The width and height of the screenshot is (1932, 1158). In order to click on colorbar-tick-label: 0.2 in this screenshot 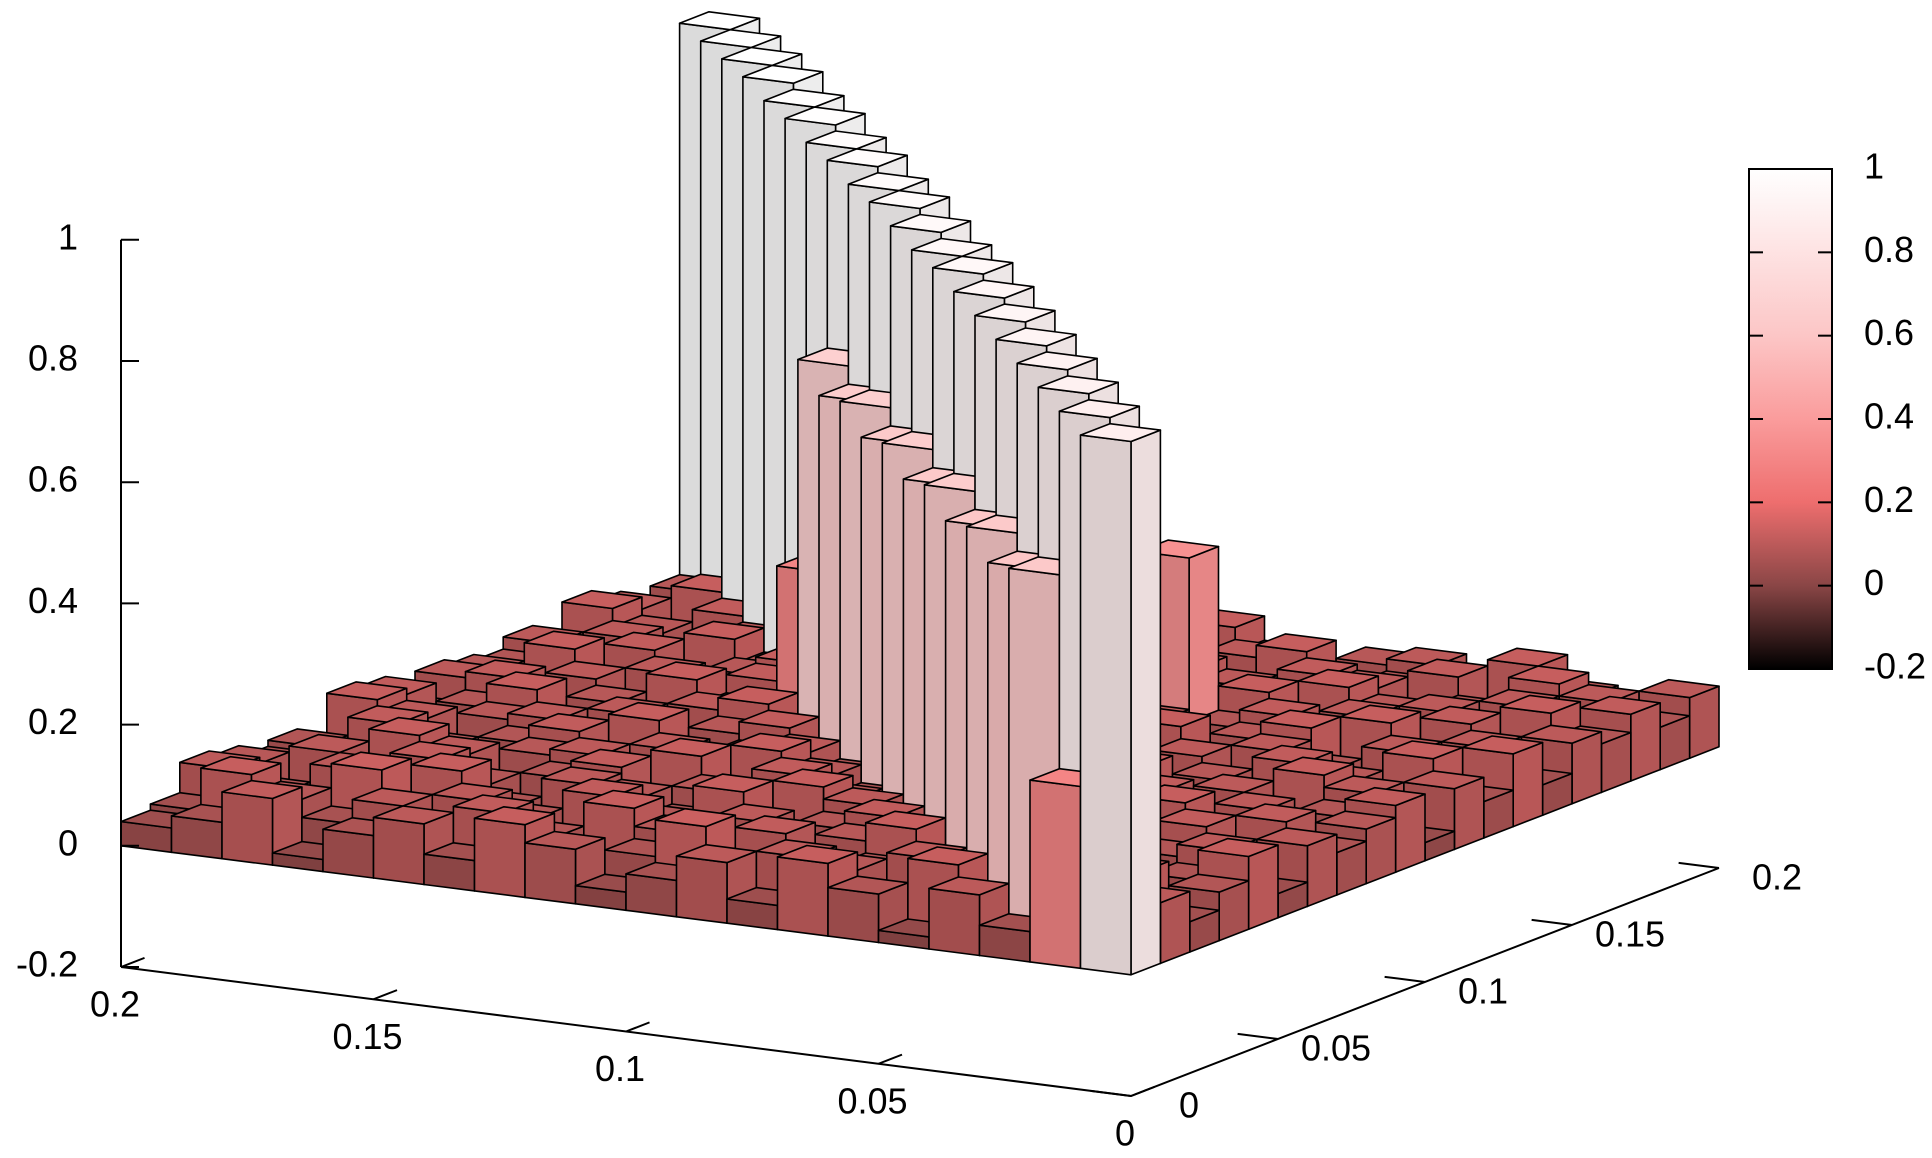, I will do `click(1889, 499)`.